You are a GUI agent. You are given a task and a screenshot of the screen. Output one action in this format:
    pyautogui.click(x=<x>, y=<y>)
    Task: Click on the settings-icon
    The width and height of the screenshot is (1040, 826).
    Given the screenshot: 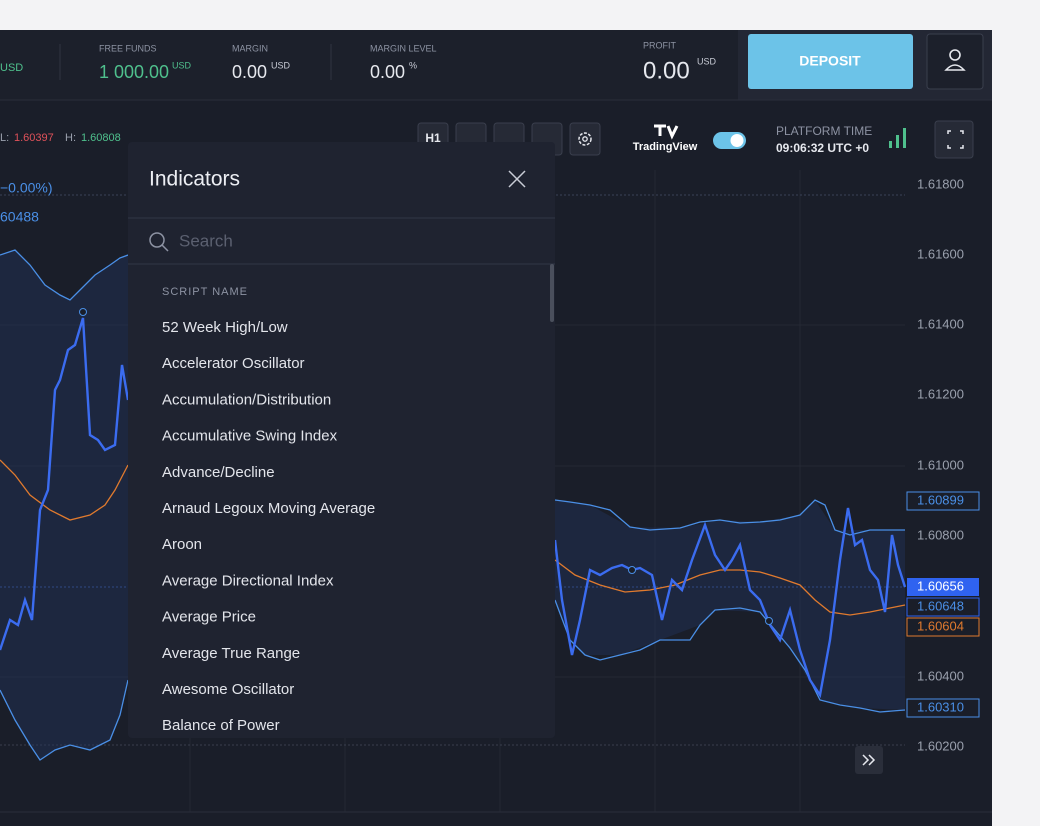 What is the action you would take?
    pyautogui.click(x=585, y=139)
    